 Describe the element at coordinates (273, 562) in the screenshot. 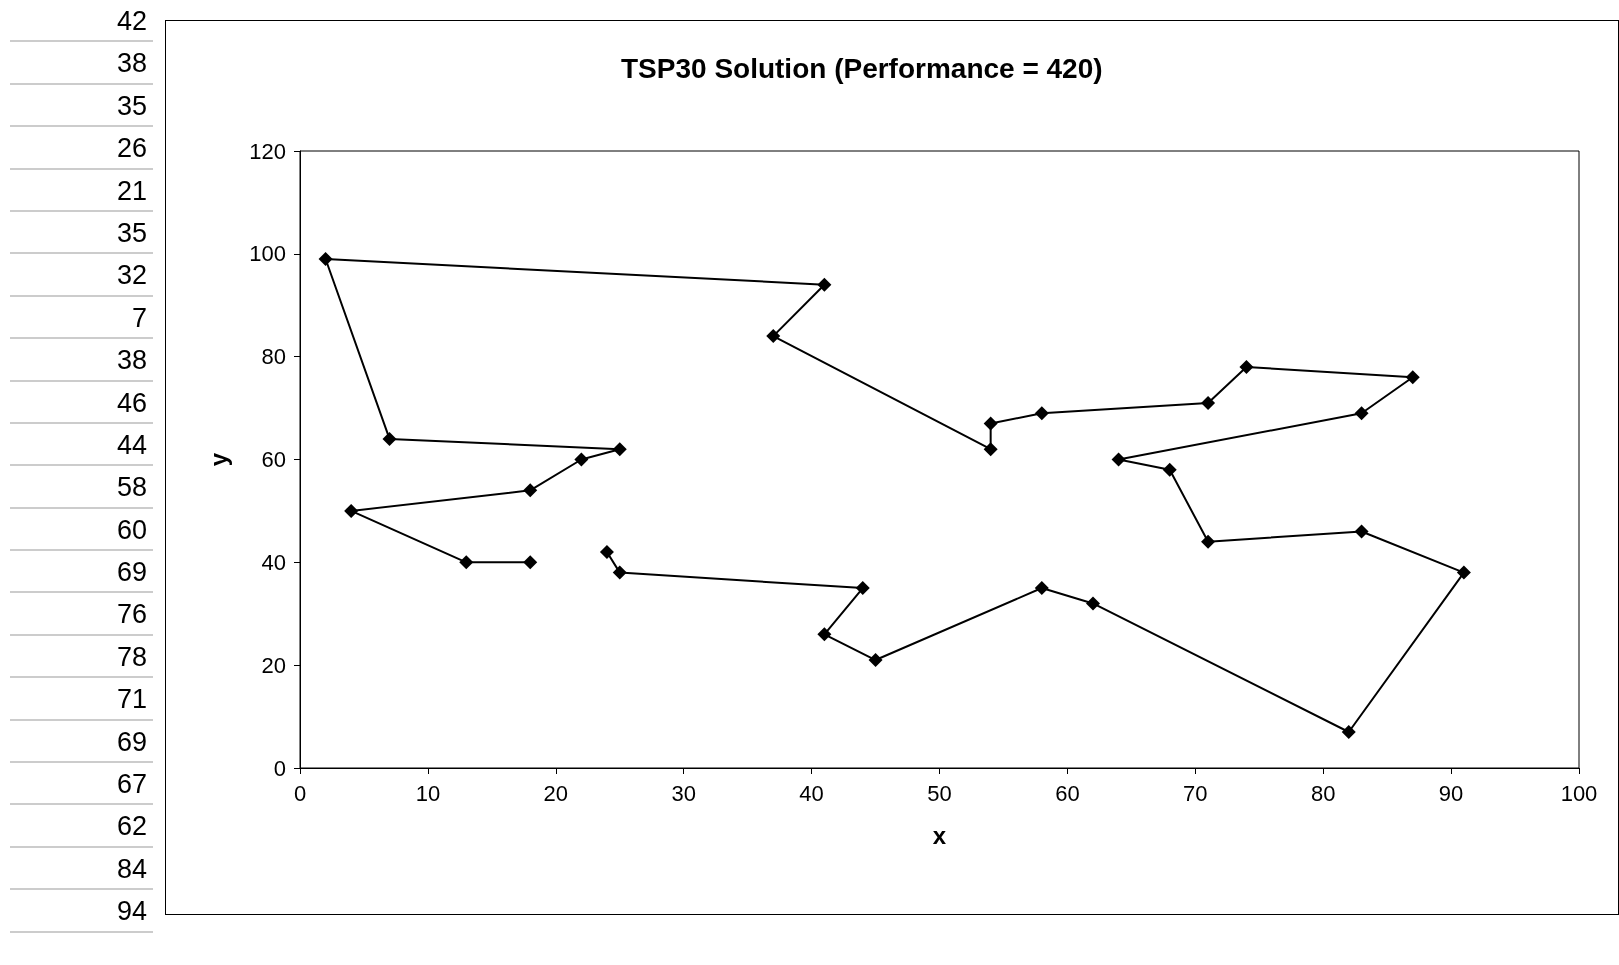

I see `y-tick-label: 40` at that location.